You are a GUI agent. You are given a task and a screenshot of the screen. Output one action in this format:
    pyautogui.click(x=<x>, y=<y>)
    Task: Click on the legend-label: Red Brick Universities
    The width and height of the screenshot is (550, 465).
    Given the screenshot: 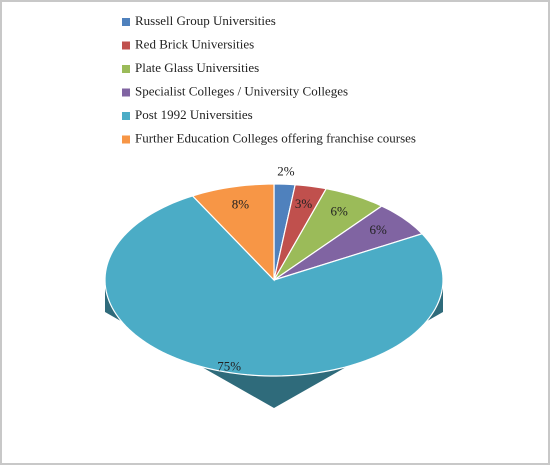 What is the action you would take?
    pyautogui.click(x=194, y=43)
    